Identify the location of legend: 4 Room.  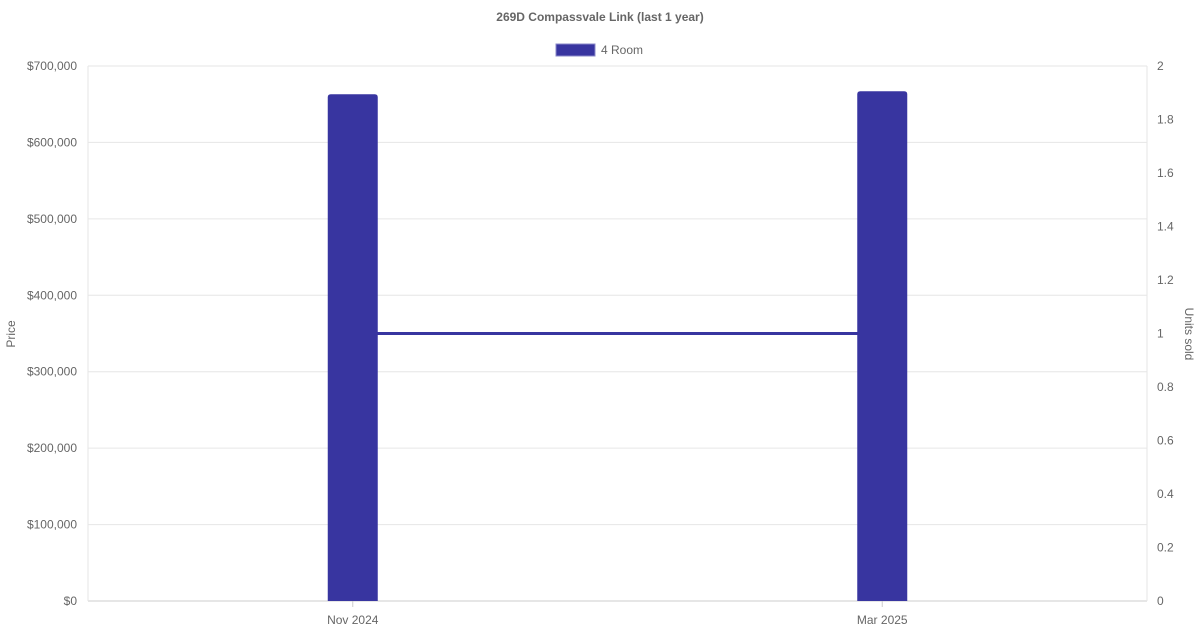
(599, 50).